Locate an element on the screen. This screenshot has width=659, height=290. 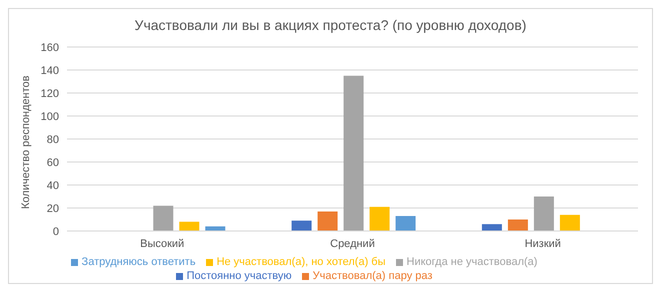
y-tick-label: 20 is located at coordinates (52, 208).